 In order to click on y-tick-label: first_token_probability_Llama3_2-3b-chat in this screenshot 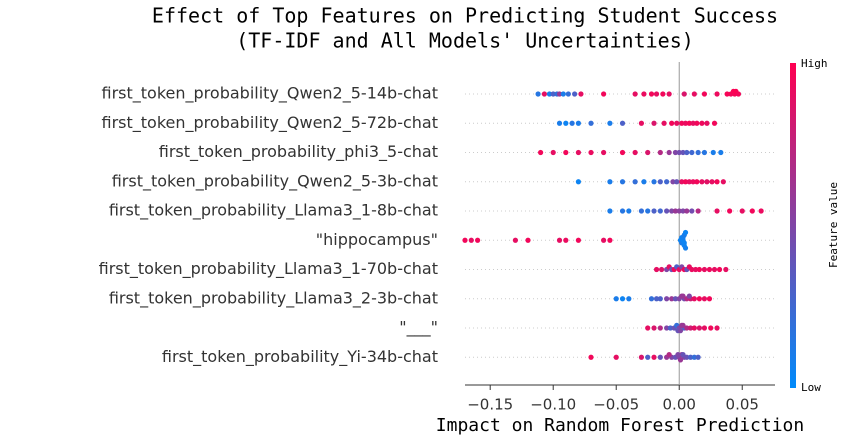, I will do `click(273, 298)`.